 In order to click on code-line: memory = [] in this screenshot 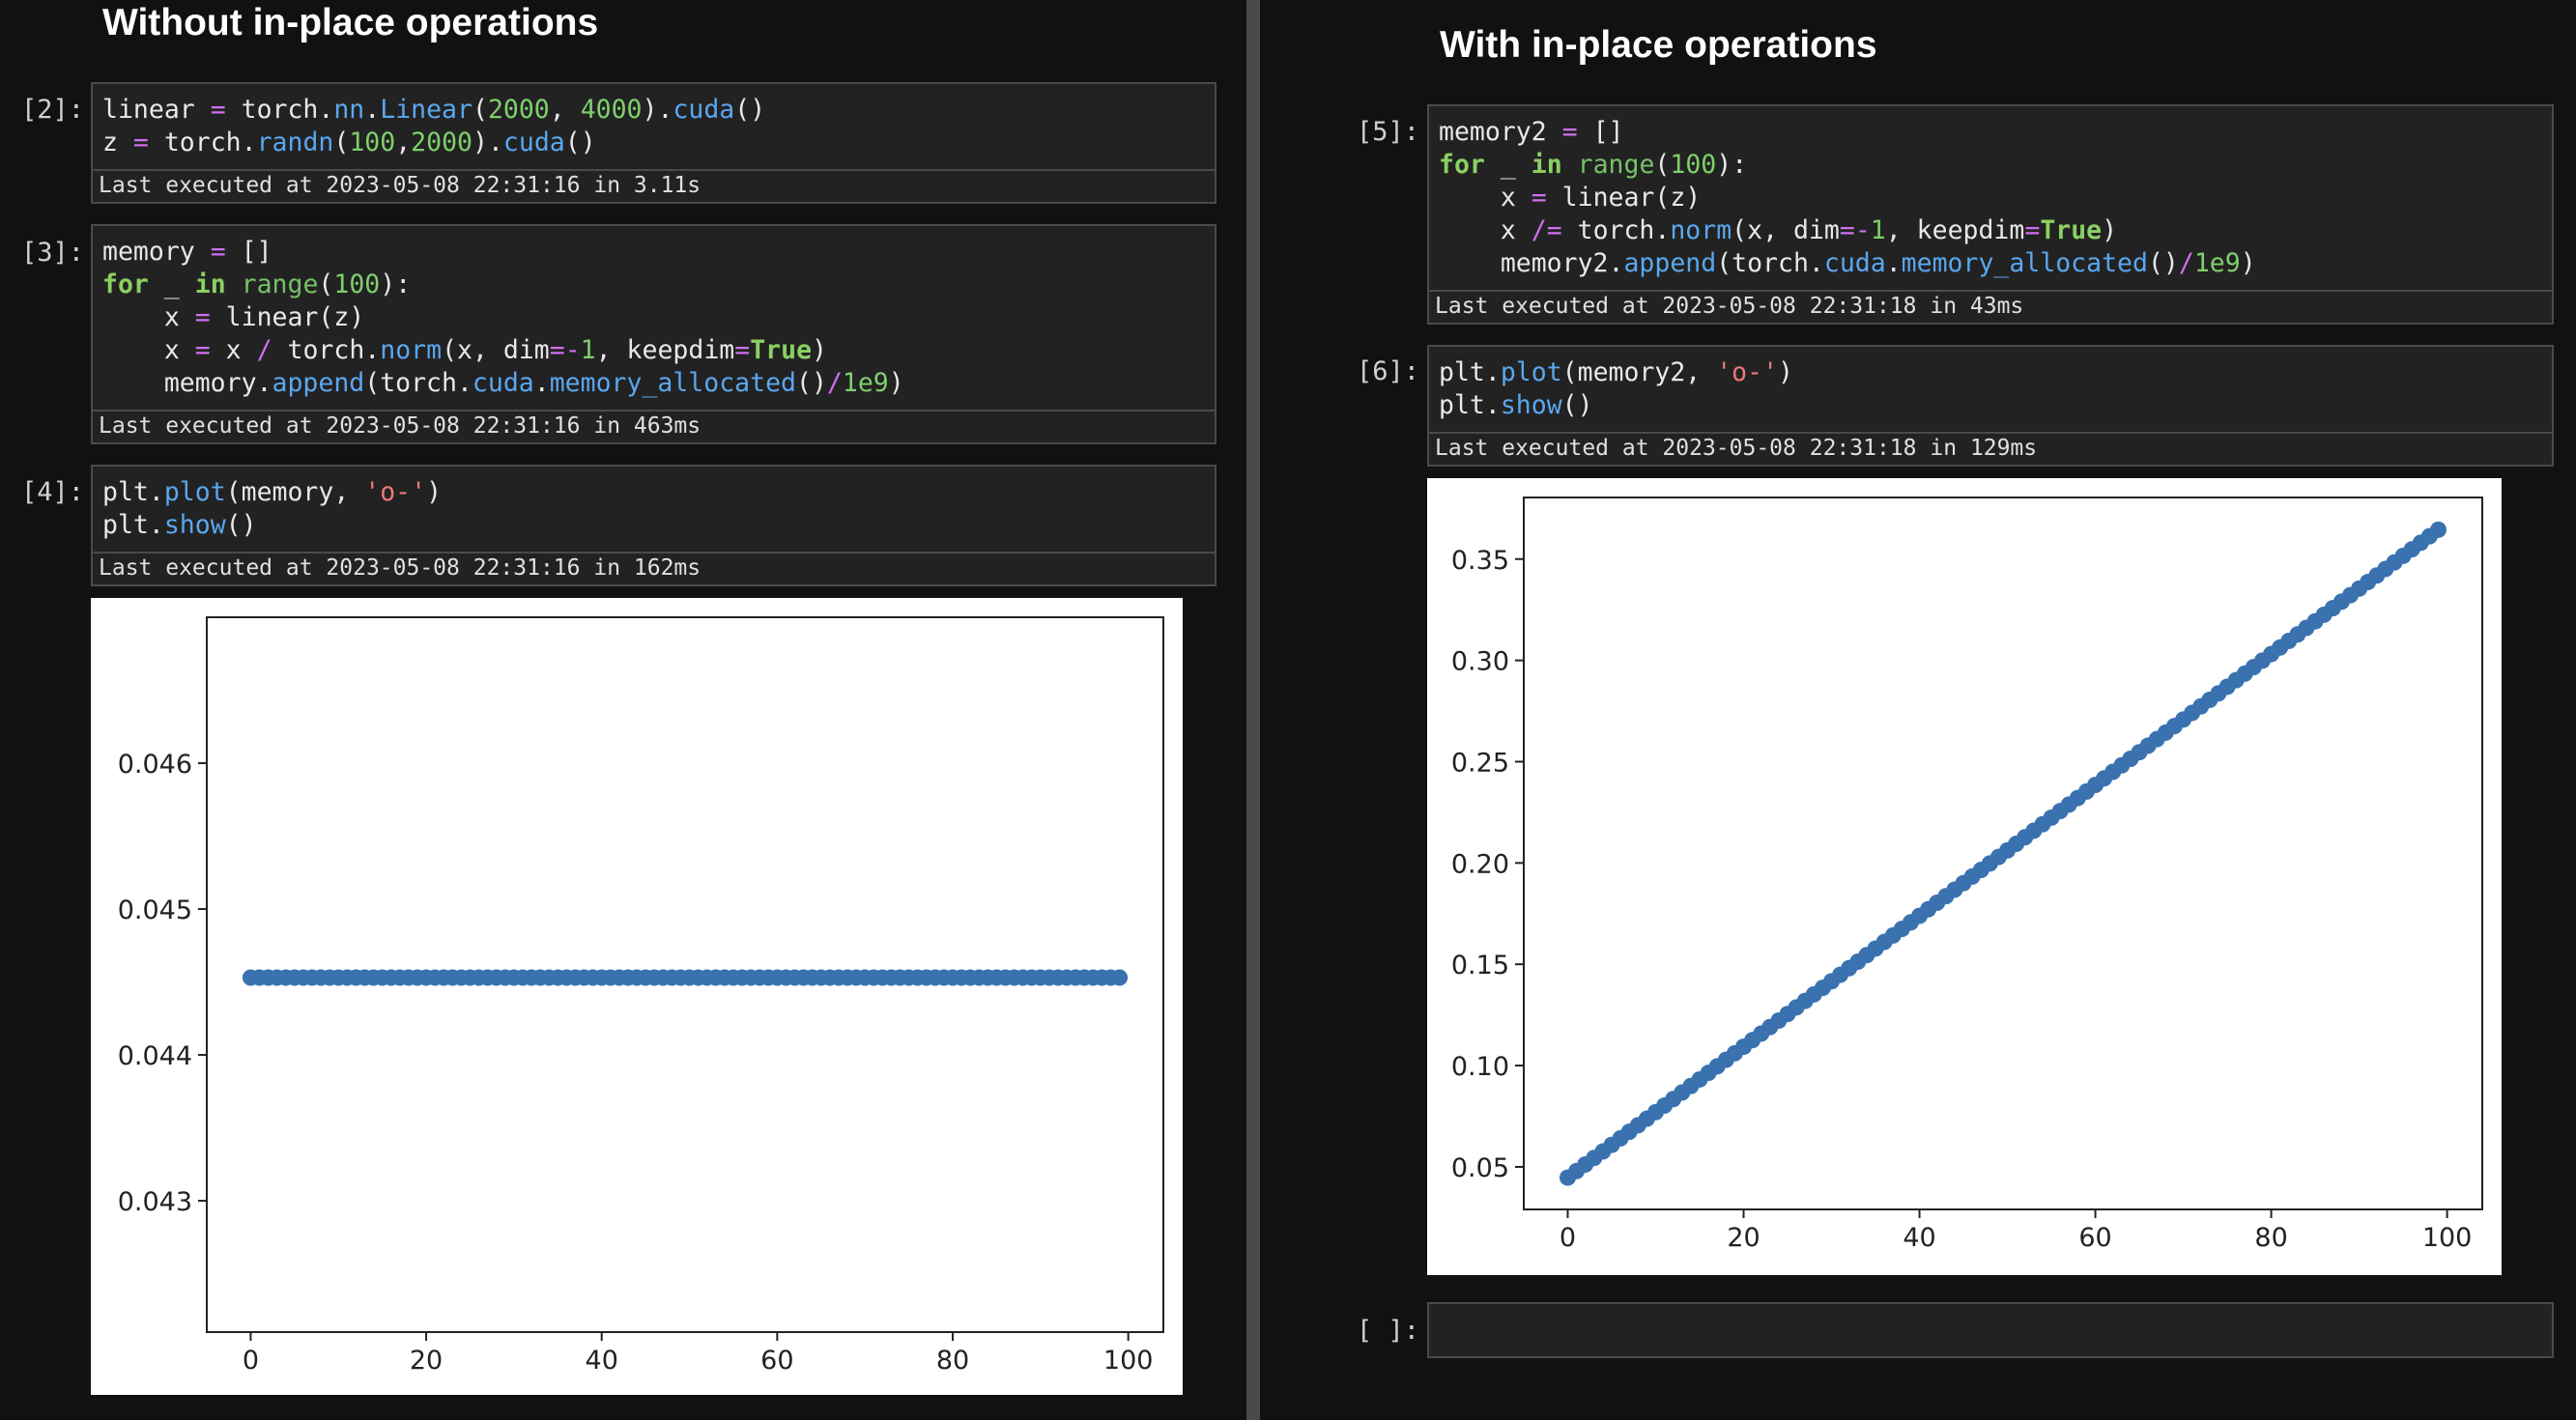, I will do `click(653, 252)`.